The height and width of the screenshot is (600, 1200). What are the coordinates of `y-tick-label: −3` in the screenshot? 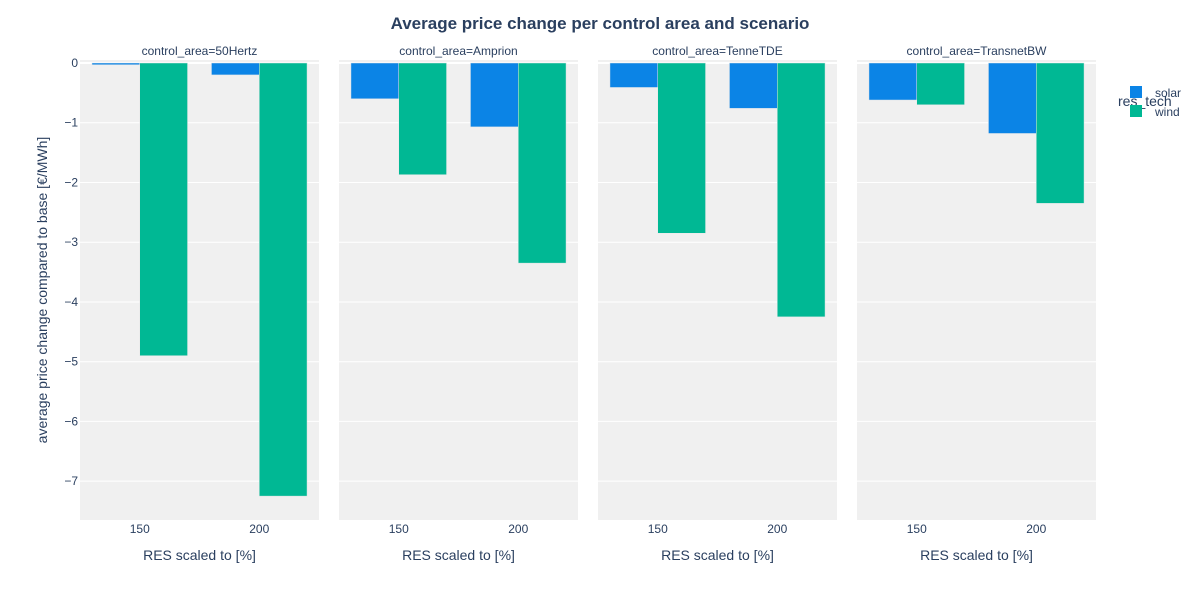 It's located at (71, 242).